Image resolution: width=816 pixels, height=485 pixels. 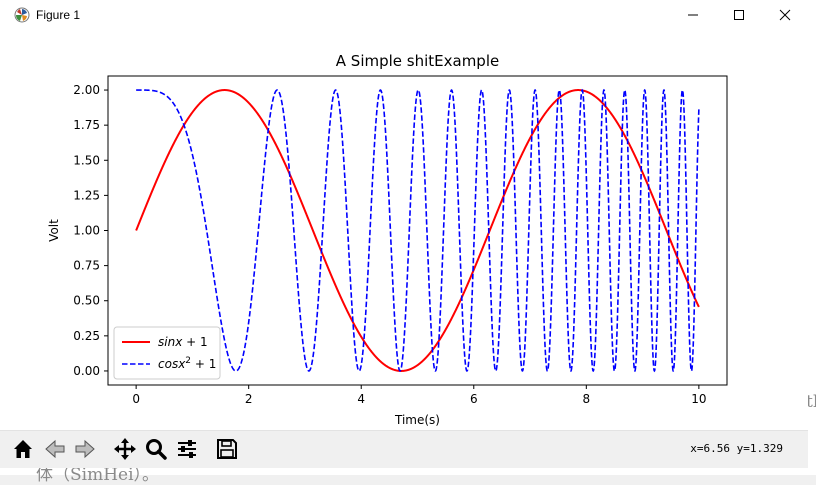 I want to click on y-axis-label: Volt, so click(x=54, y=230).